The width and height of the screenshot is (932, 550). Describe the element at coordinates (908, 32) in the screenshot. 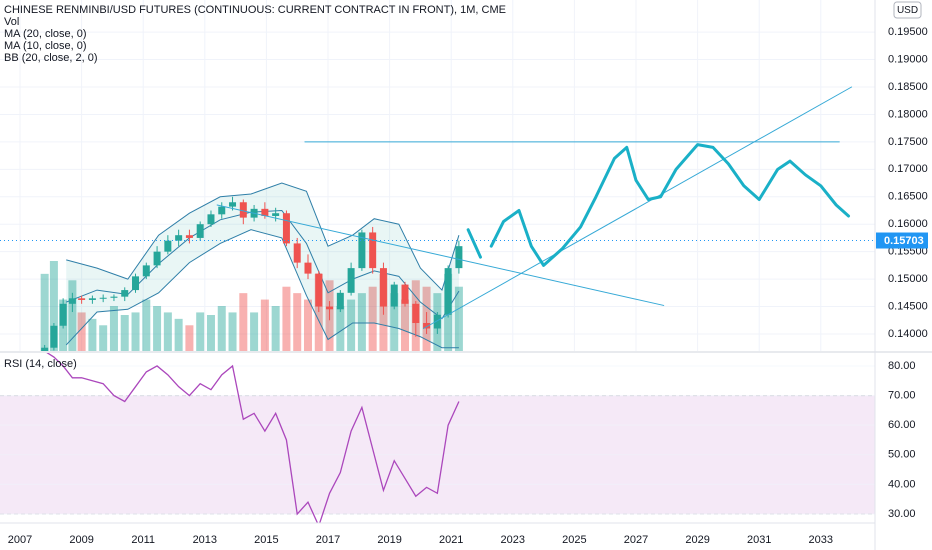

I see `y-tick-label: 0.19500` at that location.